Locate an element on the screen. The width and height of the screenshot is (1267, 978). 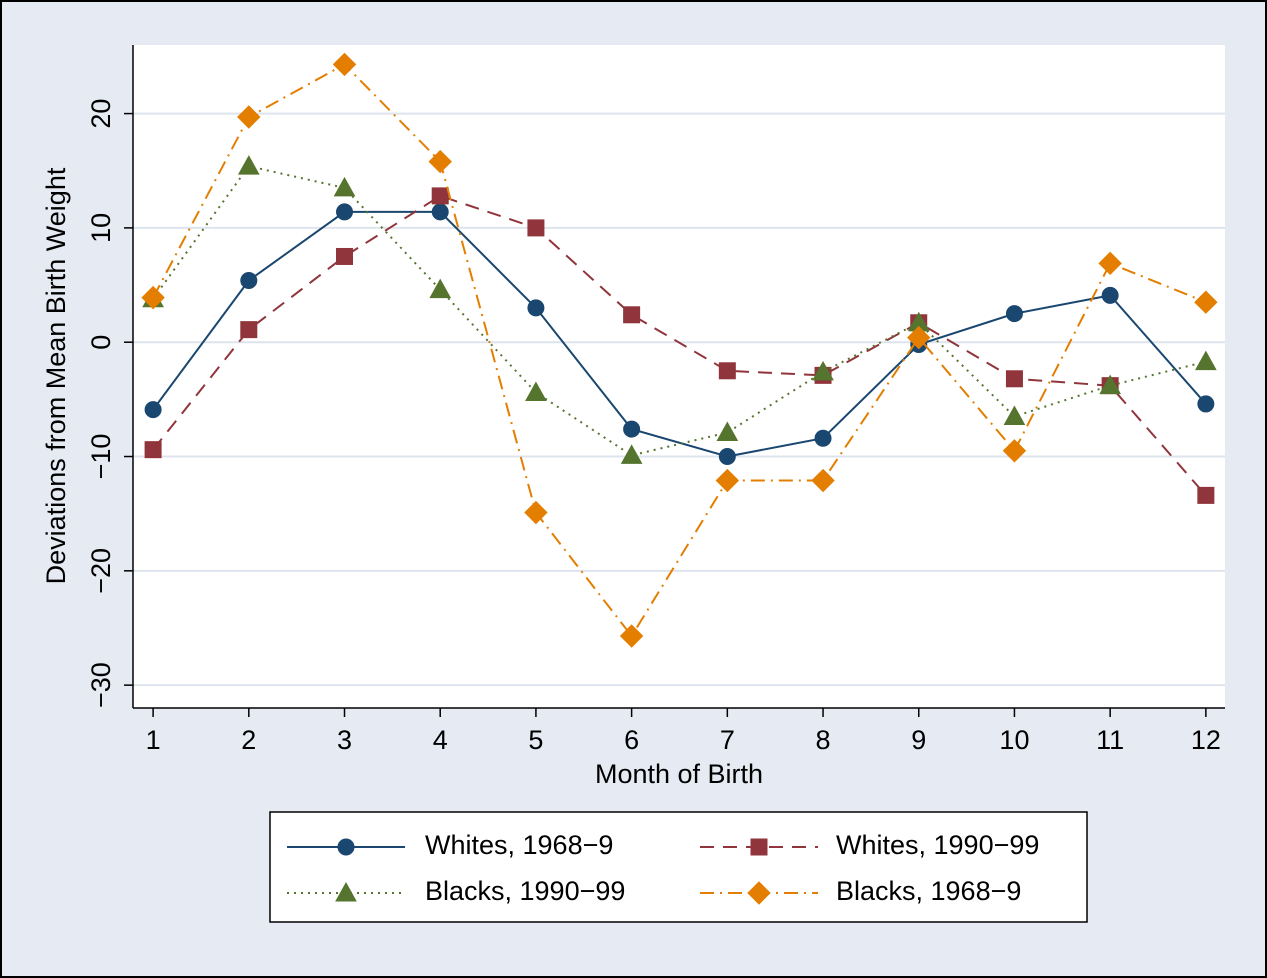
x-tick-label: 10 is located at coordinates (1014, 740).